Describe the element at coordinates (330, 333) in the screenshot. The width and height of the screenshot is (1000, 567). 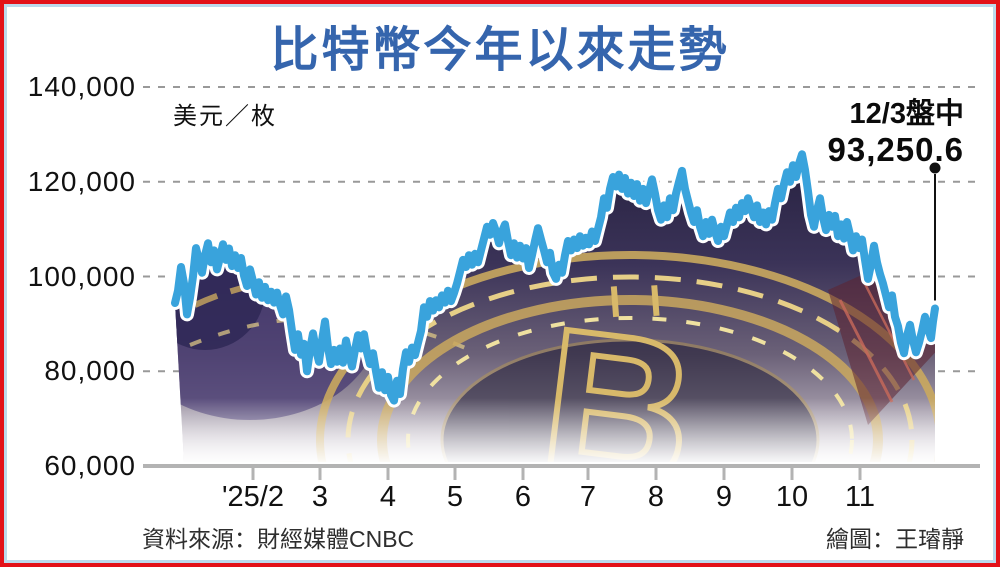
I see `gold-arc` at that location.